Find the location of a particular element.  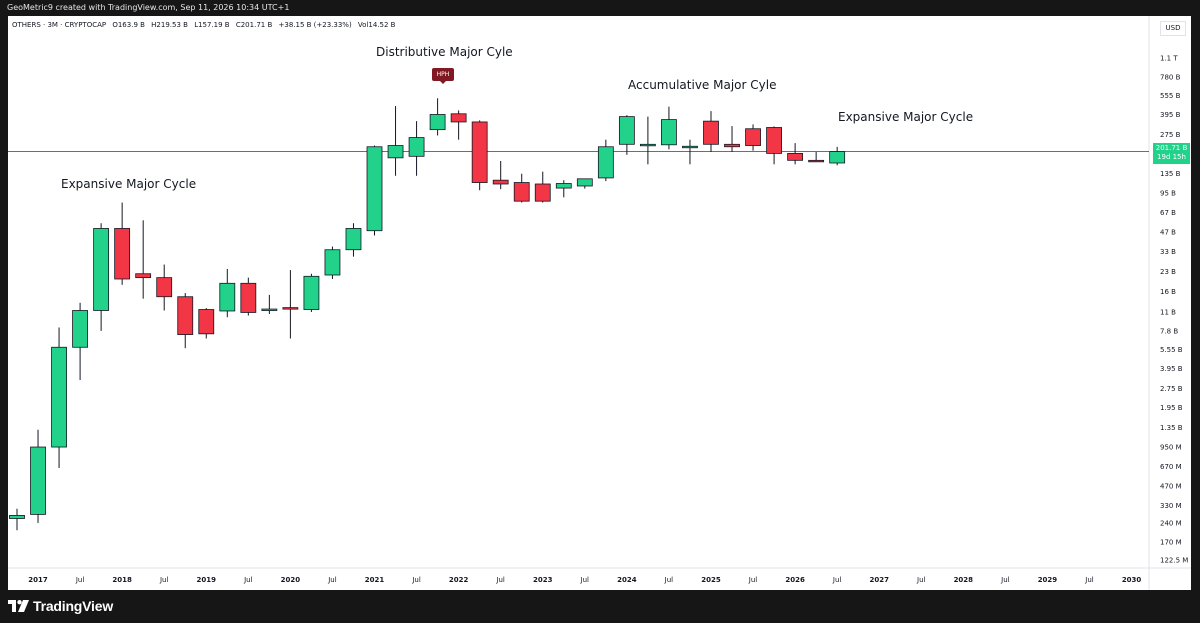

y-tick-label: 1.95 B is located at coordinates (1171, 408).